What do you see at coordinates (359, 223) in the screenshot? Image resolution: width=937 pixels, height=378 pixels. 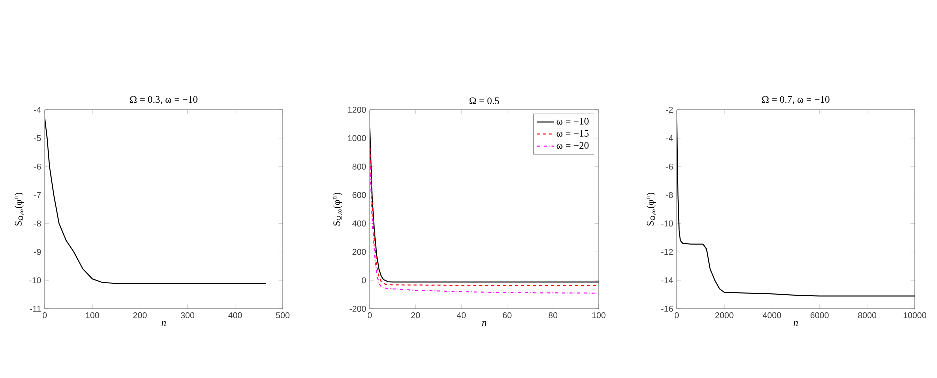 I see `y-tick-label: 400` at bounding box center [359, 223].